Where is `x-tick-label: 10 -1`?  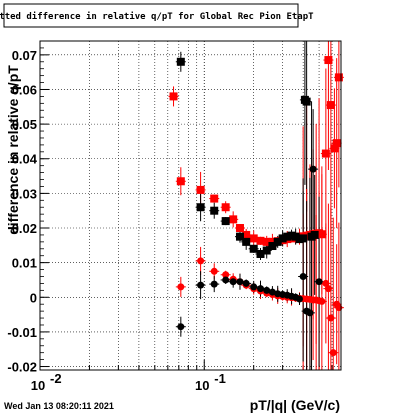
x-tick-label: 10 -1 is located at coordinates (210, 382).